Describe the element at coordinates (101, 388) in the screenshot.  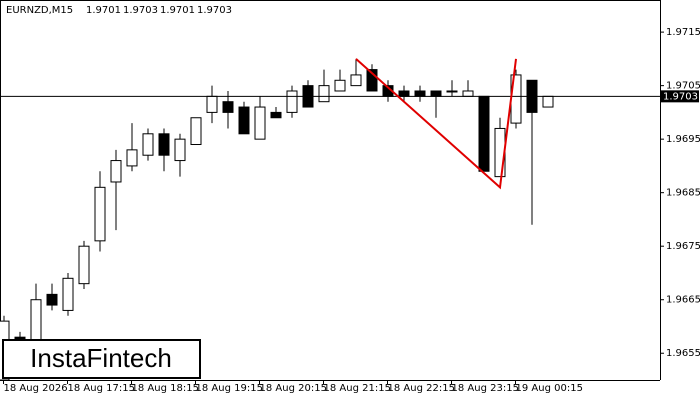
I see `x-tick-label: 18 Aug 17:15` at that location.